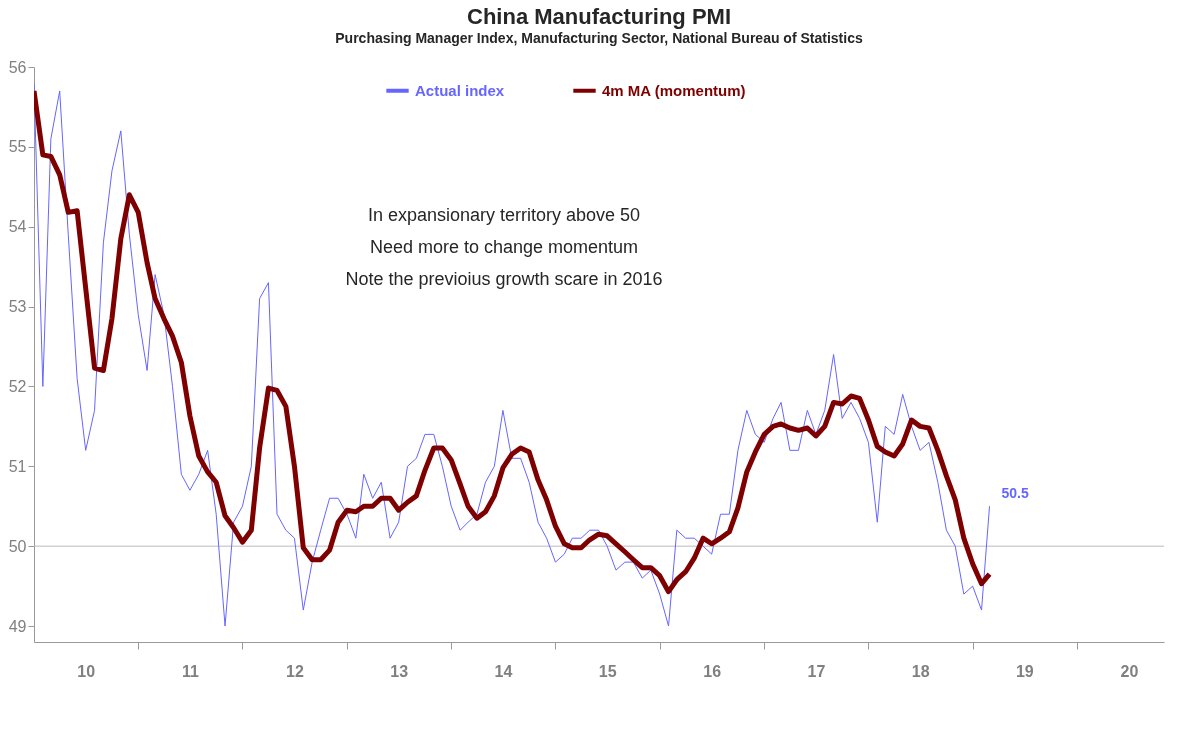 This screenshot has height=729, width=1198. What do you see at coordinates (674, 90) in the screenshot?
I see `legend-label: 4m MA (momentum)` at bounding box center [674, 90].